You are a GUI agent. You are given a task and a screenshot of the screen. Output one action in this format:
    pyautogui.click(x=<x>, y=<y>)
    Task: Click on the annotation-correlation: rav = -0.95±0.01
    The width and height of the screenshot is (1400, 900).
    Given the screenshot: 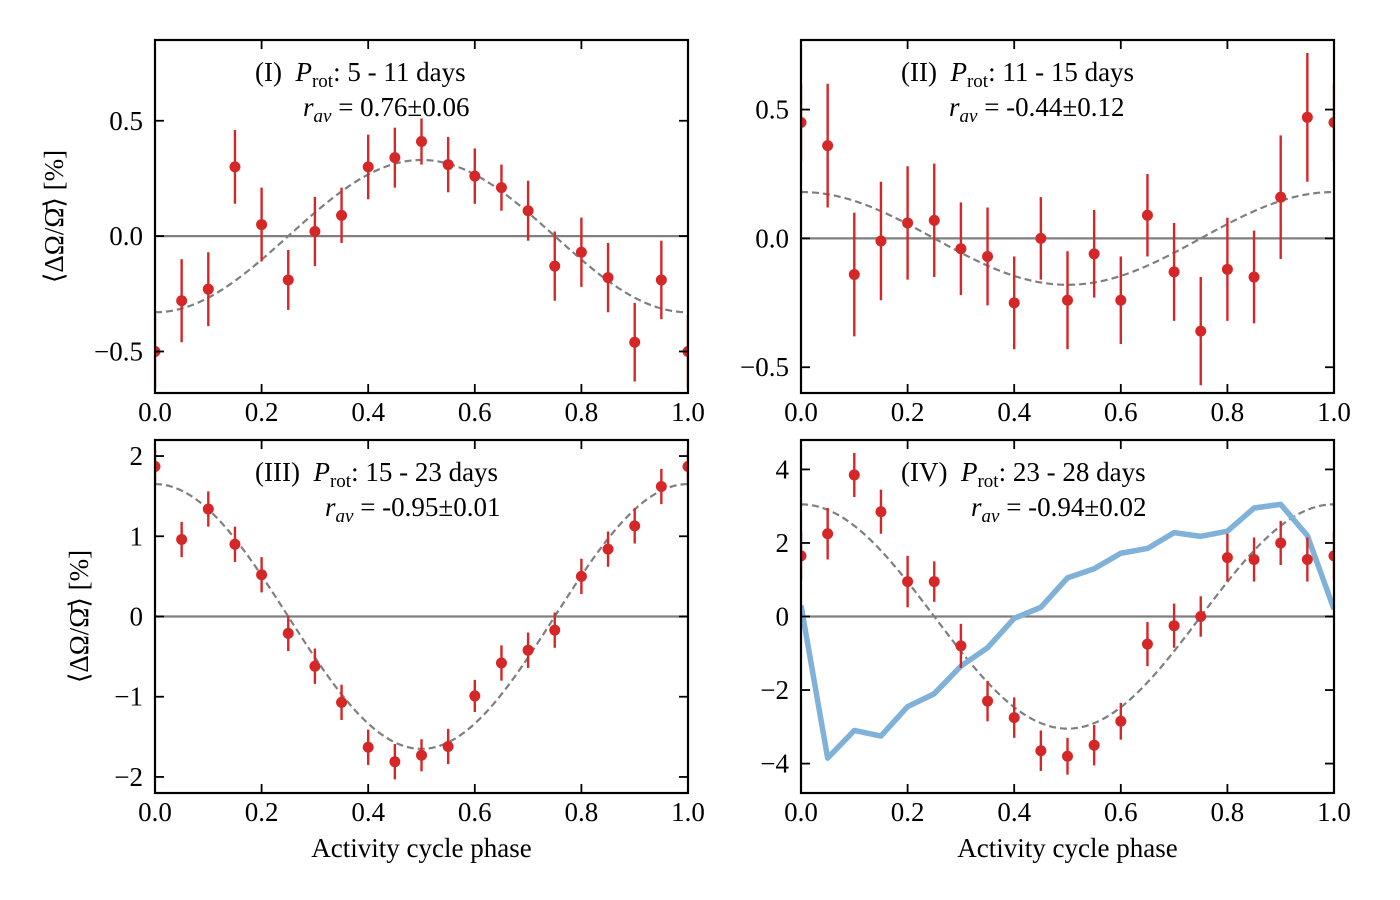 What is the action you would take?
    pyautogui.click(x=413, y=509)
    